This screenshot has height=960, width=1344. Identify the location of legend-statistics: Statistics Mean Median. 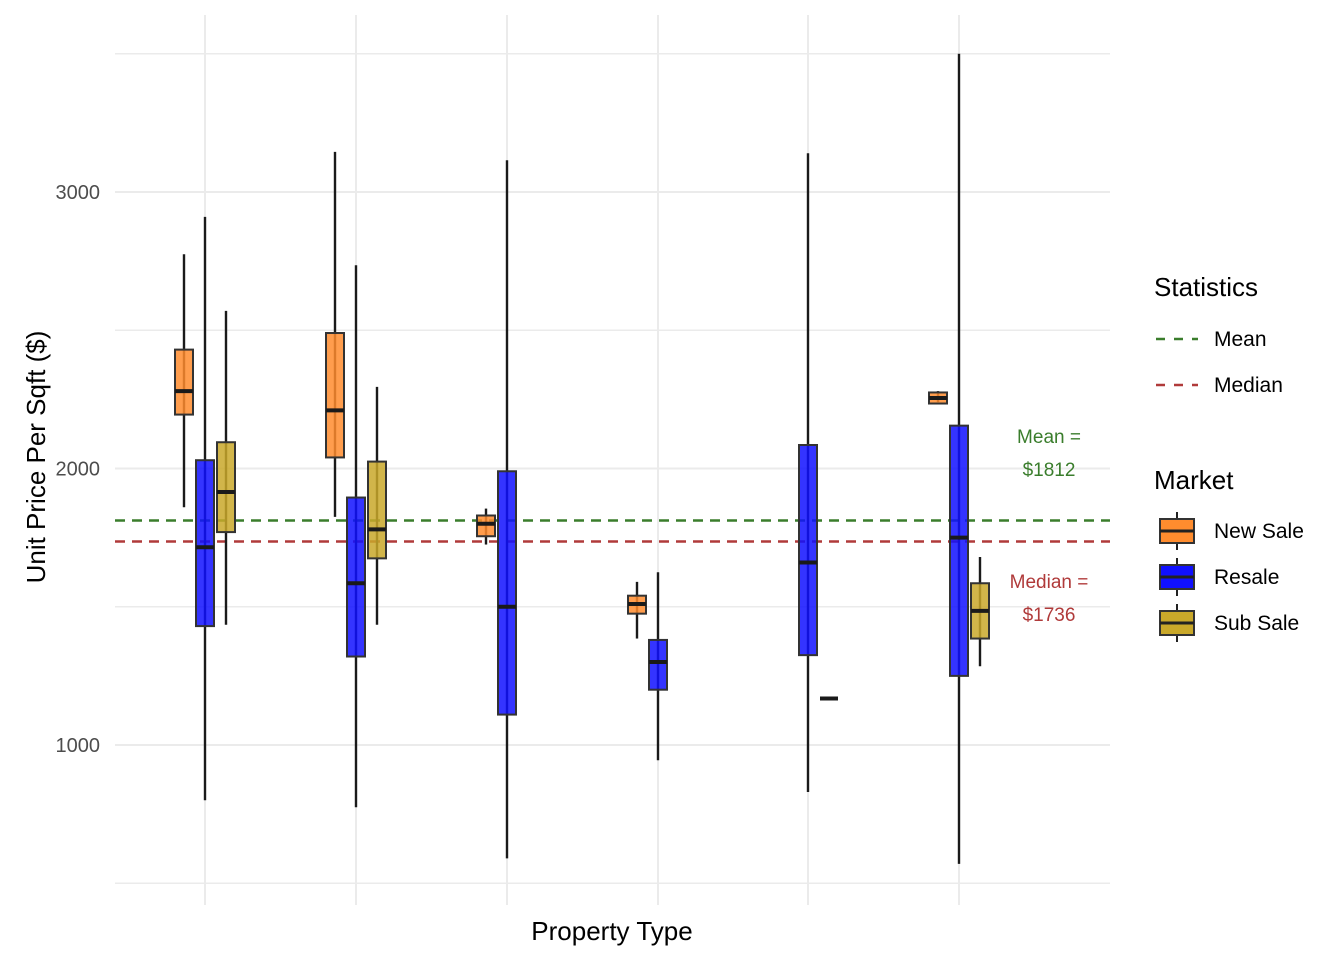
(1218, 334).